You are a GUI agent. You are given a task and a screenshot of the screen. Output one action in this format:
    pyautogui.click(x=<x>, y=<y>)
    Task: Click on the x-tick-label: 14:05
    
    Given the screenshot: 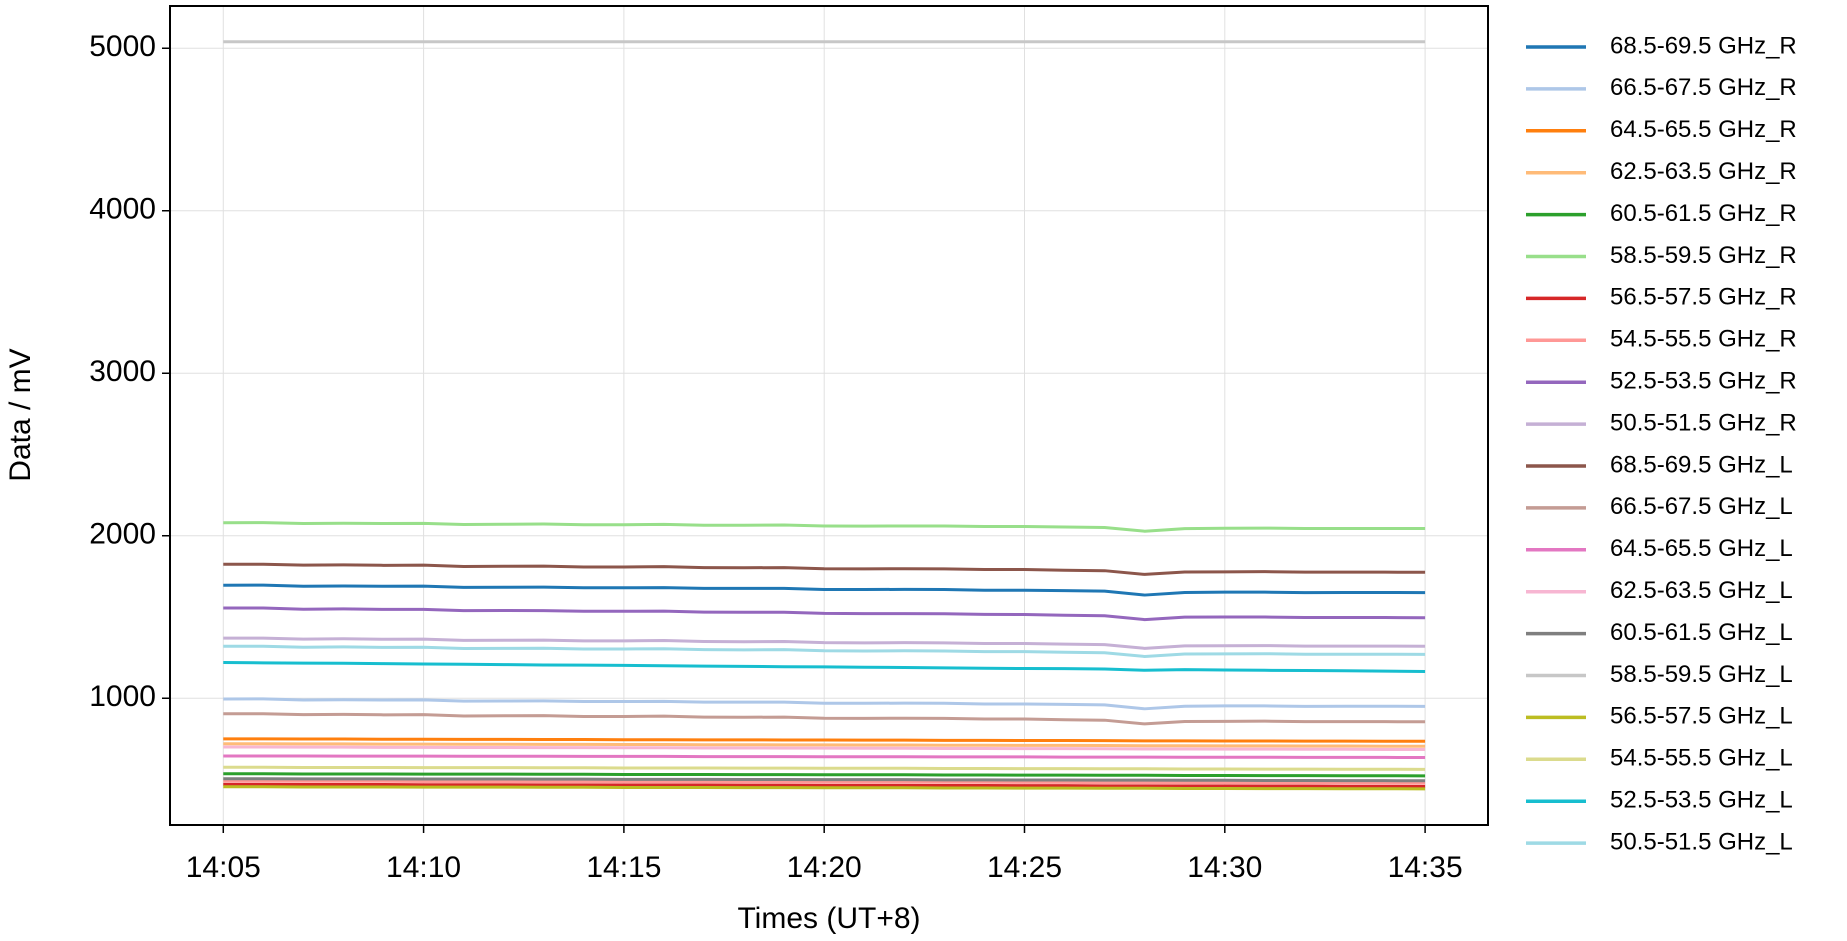 What is the action you would take?
    pyautogui.click(x=223, y=867)
    